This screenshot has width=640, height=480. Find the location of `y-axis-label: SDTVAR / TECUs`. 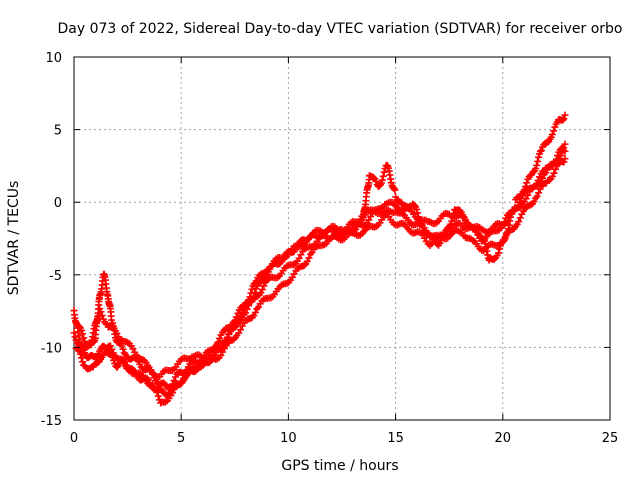

y-axis-label: SDTVAR / TECUs is located at coordinates (14, 238).